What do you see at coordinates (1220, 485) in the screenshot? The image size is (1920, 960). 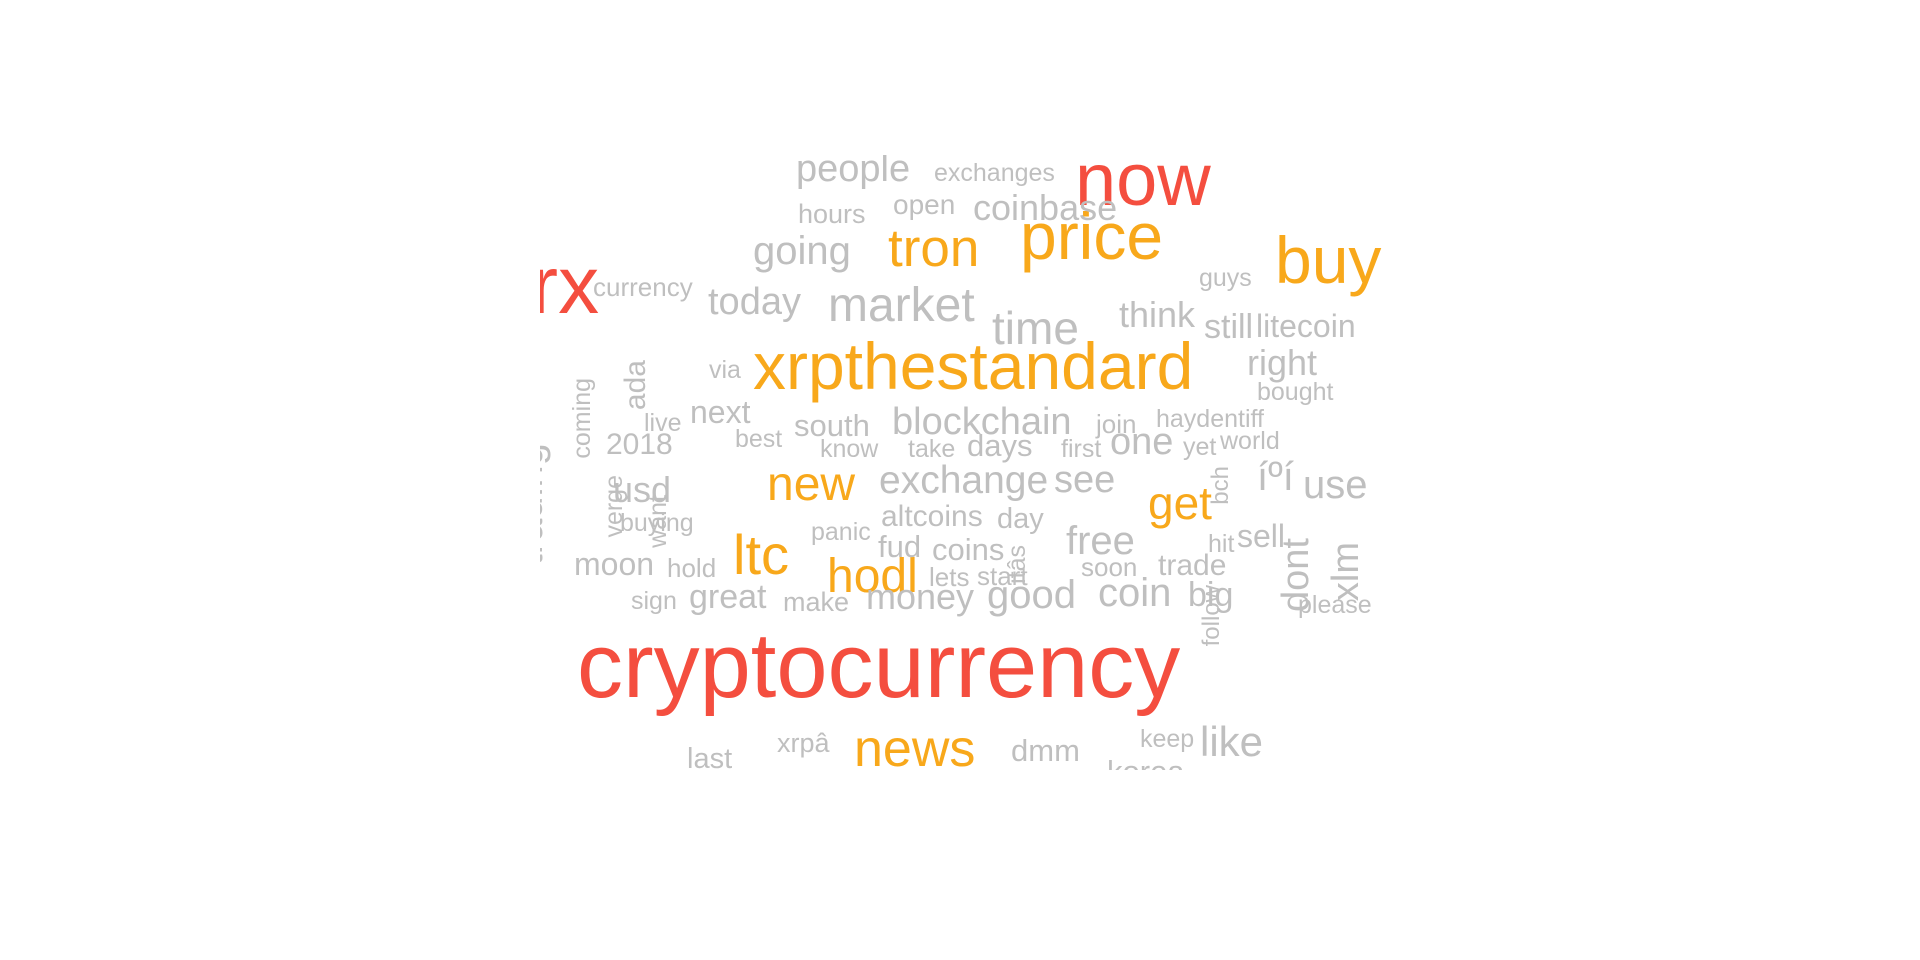 I see `word-low: bch` at bounding box center [1220, 485].